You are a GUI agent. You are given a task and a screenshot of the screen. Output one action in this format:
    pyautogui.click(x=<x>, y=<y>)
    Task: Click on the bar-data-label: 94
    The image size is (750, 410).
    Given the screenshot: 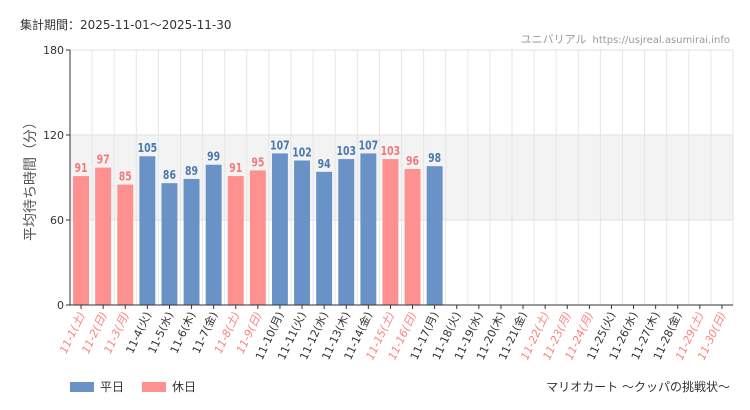 What is the action you would take?
    pyautogui.click(x=324, y=164)
    